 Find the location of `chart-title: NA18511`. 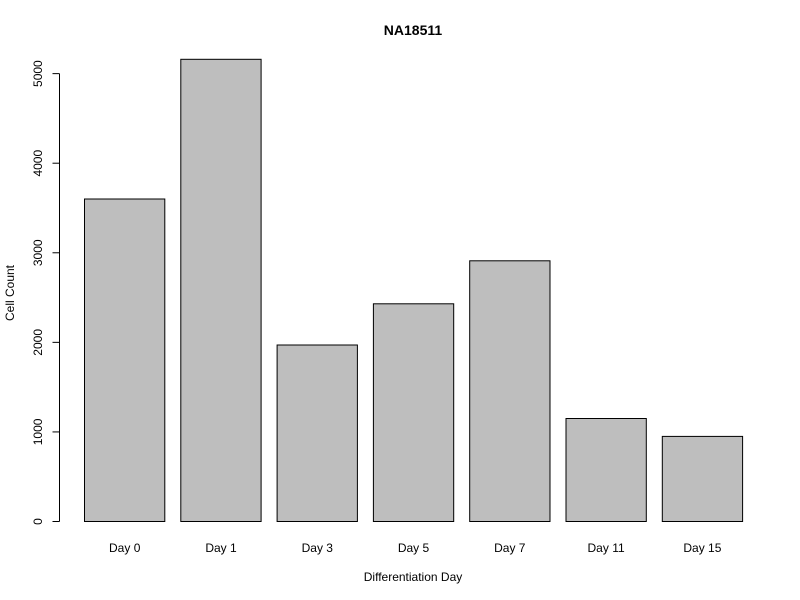

chart-title: NA18511 is located at coordinates (413, 30).